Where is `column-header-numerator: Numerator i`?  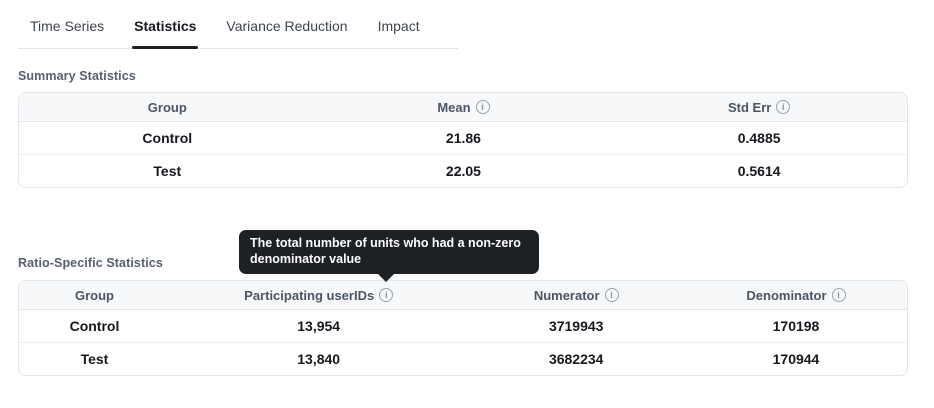 column-header-numerator: Numerator i is located at coordinates (576, 295).